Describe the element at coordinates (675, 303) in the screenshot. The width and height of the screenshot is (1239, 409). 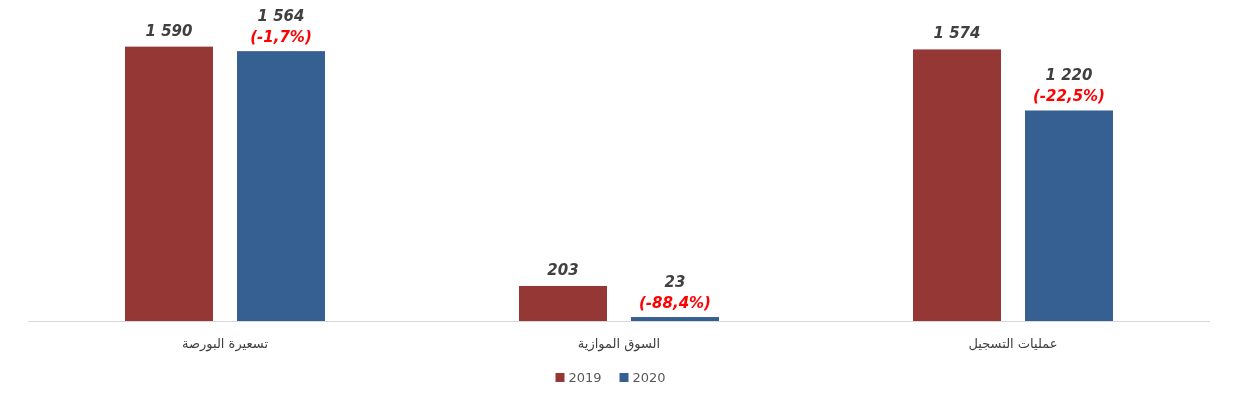
I see `annotation: (-88,4%)` at that location.